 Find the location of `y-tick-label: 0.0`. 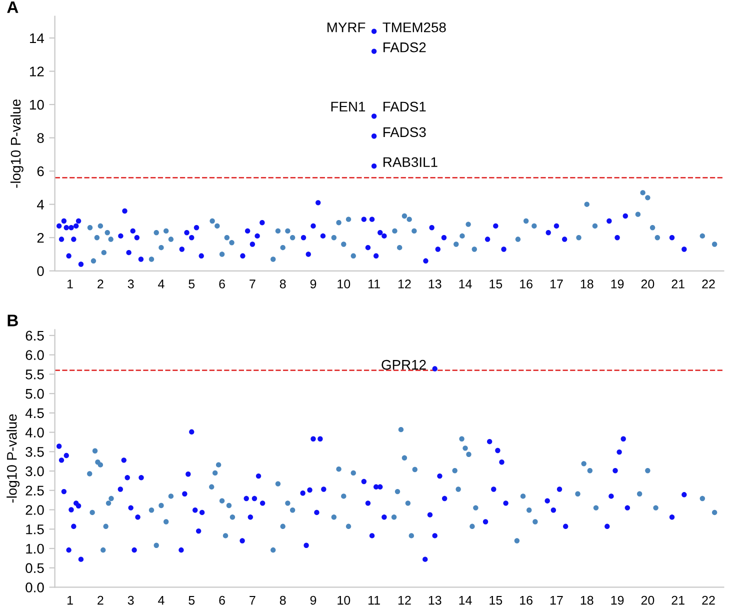

y-tick-label: 0.0 is located at coordinates (35, 587).